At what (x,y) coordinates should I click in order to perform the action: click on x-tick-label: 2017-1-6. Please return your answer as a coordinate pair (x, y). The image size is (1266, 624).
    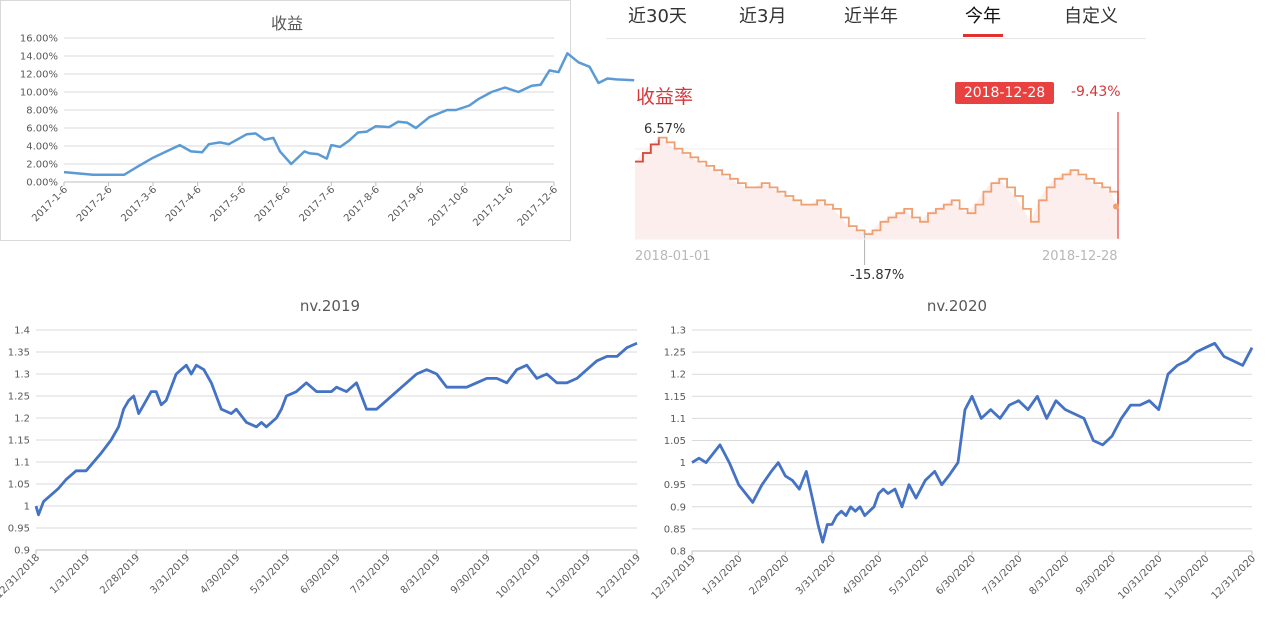
    Looking at the image, I should click on (50, 204).